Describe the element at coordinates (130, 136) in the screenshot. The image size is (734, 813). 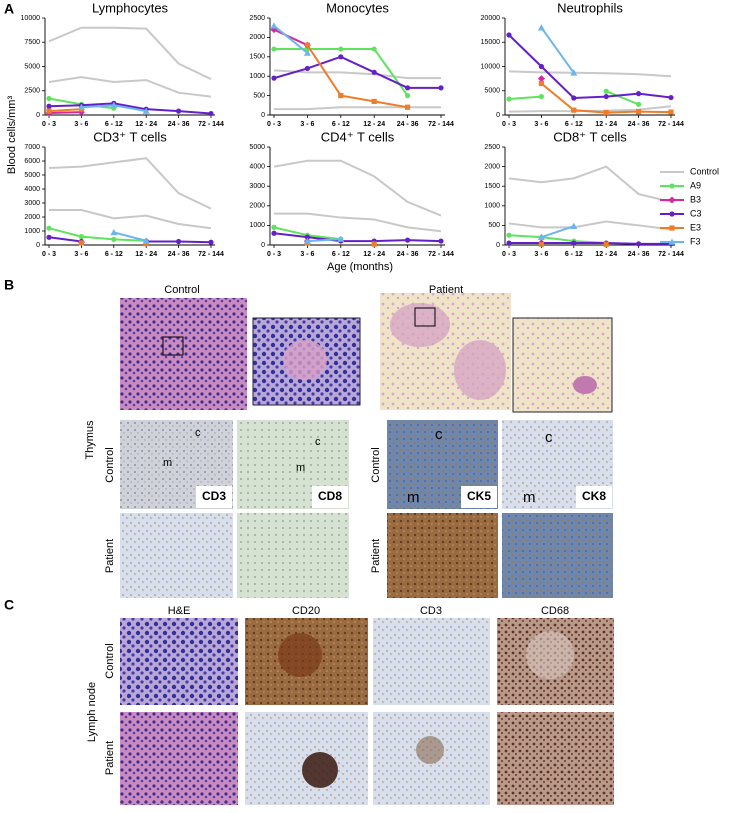
I see `chart-title: CD3⁺ T cells` at that location.